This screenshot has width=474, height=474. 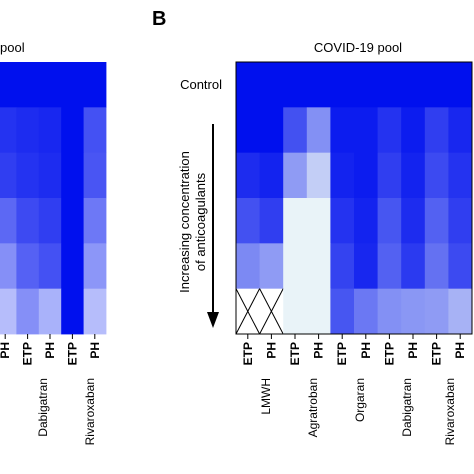 I want to click on panel-b-title: COVID-19 pool, so click(x=358, y=47).